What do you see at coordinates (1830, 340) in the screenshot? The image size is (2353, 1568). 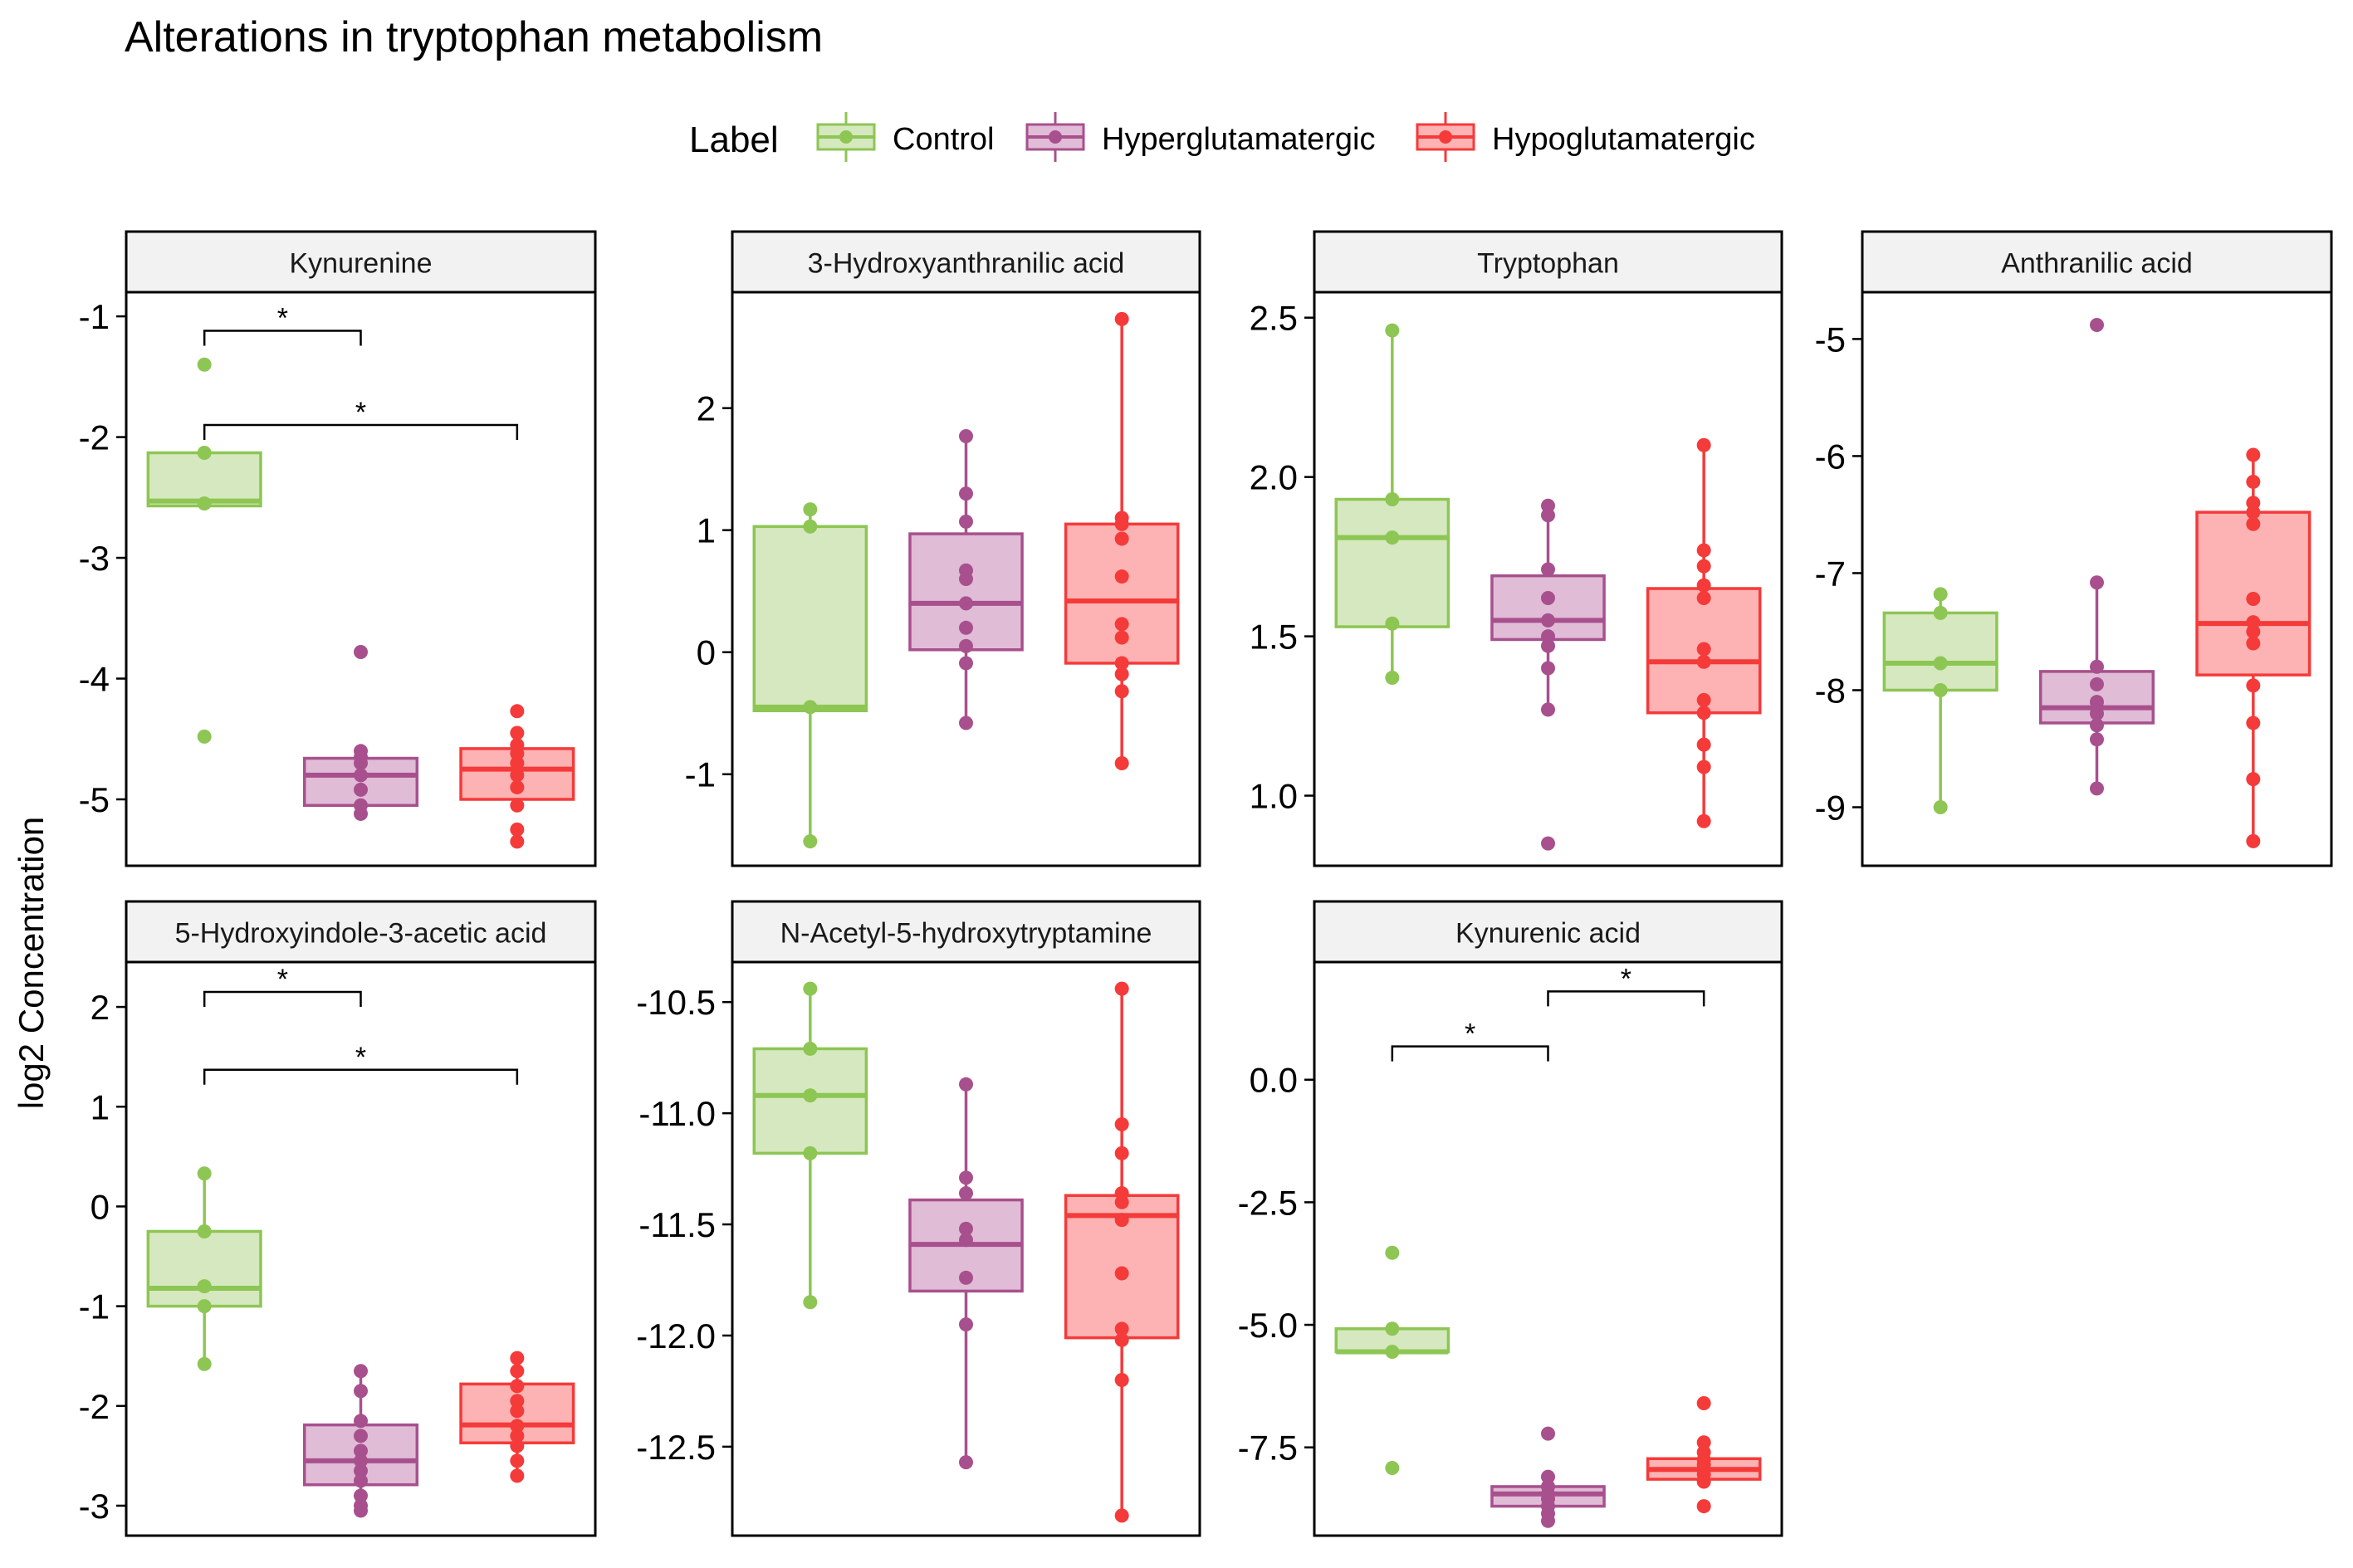 I see `y-tick-label: -5` at bounding box center [1830, 340].